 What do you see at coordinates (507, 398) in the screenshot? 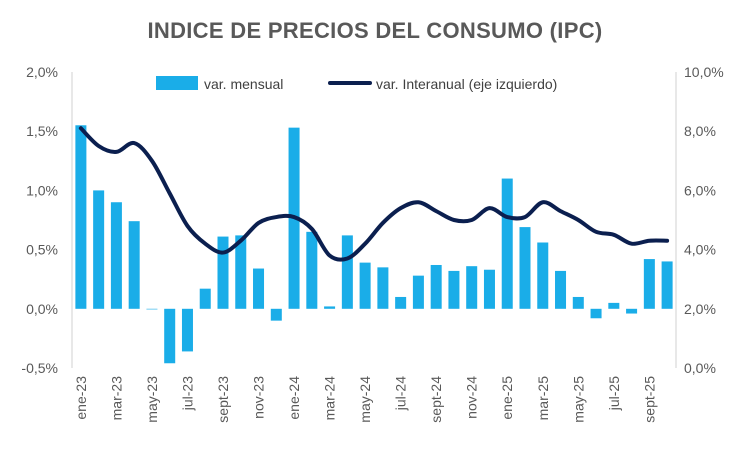
I see `x-tick-label: ene-25` at bounding box center [507, 398].